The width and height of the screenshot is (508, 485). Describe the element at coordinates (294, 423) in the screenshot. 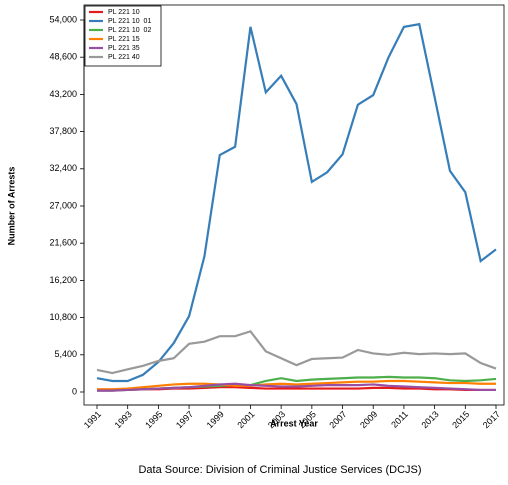

I see `x-axis-label: Arrest Year` at that location.